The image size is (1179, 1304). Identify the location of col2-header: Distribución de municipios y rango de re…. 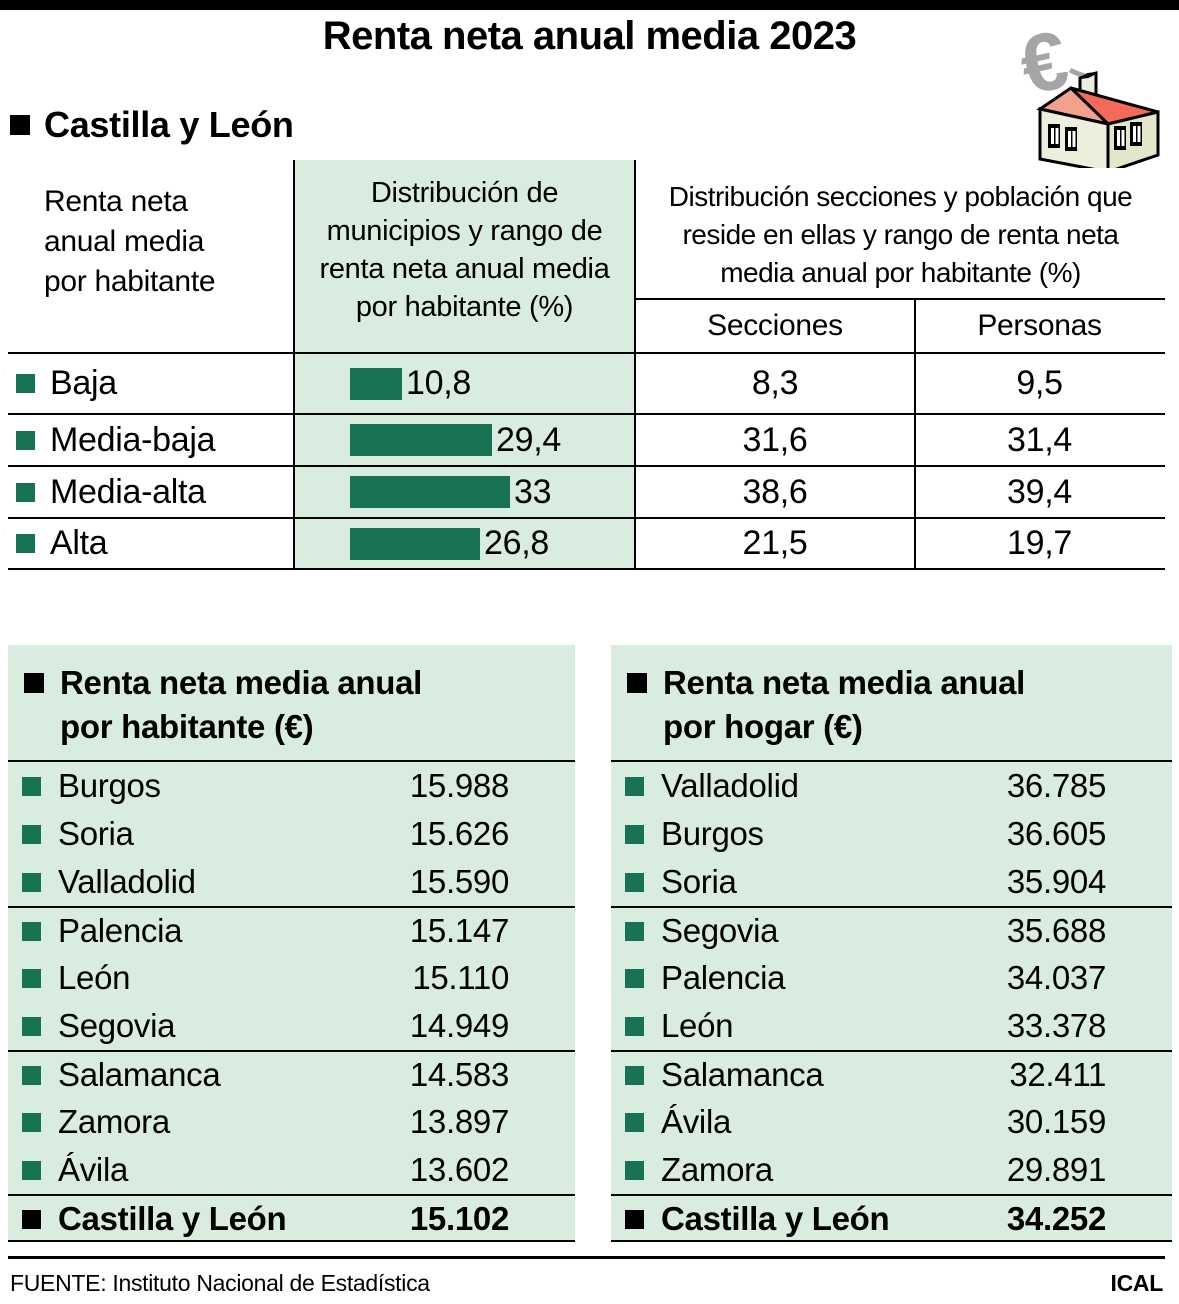
(464, 250).